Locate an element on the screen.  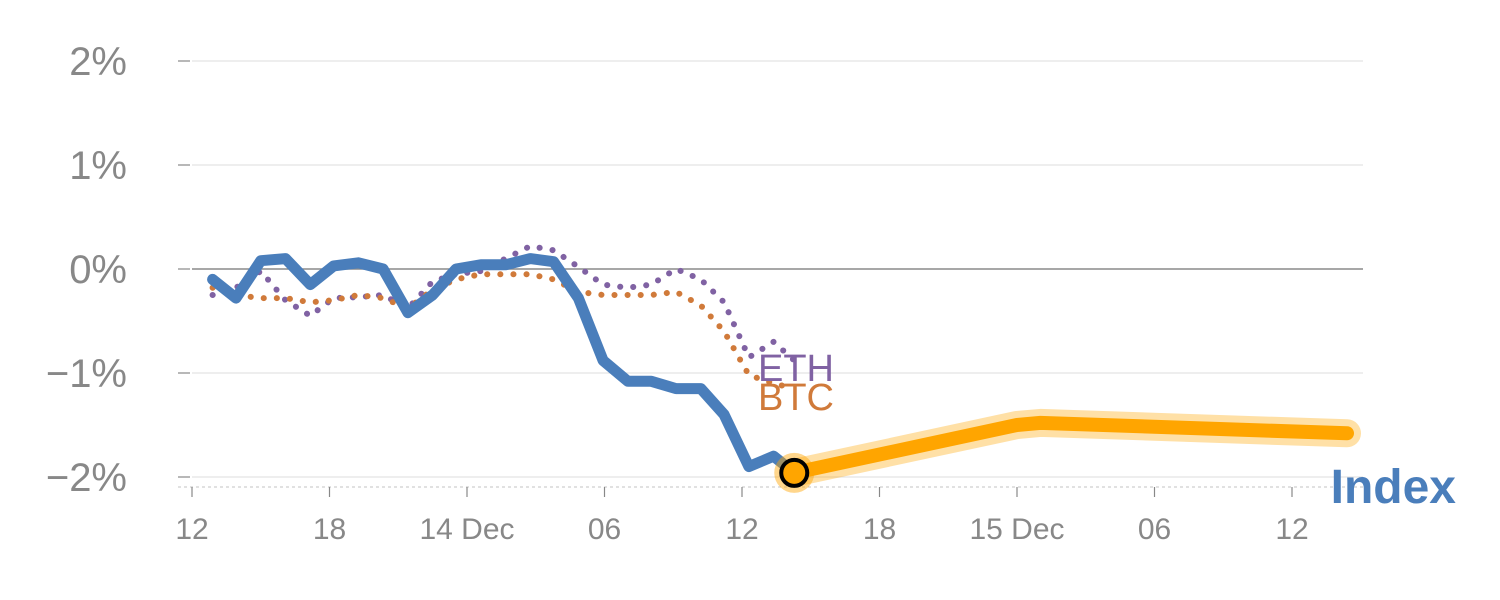
x-tick-label: 15 Dec is located at coordinates (1016, 529).